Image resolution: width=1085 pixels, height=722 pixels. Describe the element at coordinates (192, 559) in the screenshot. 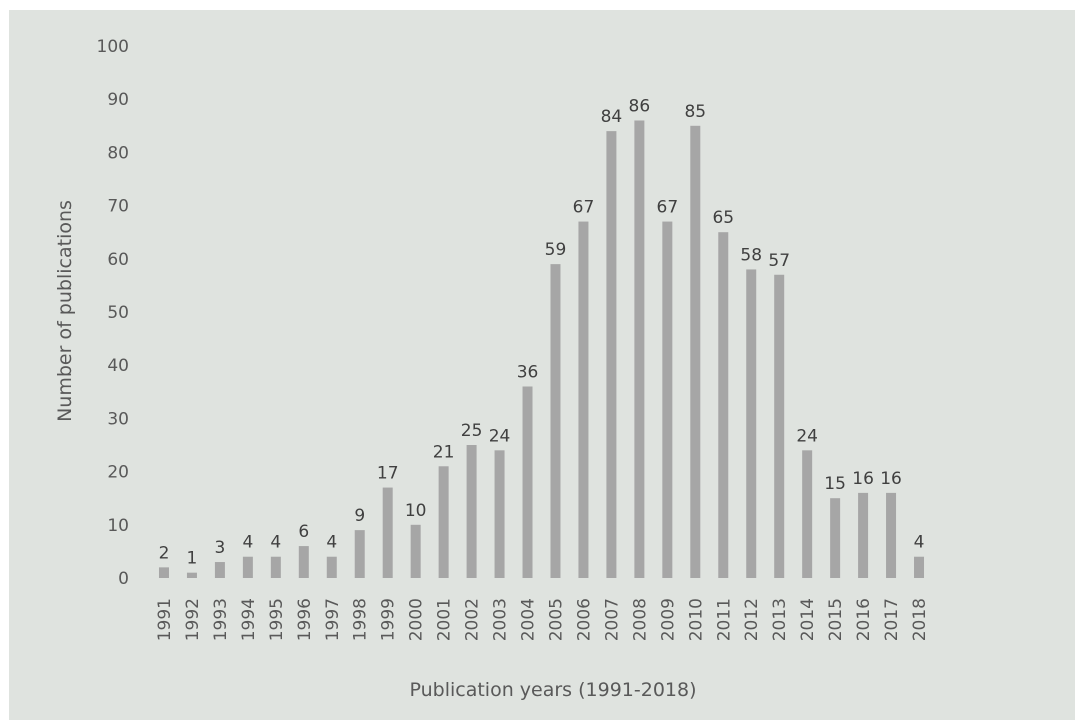

I see `data-label: 1` at that location.